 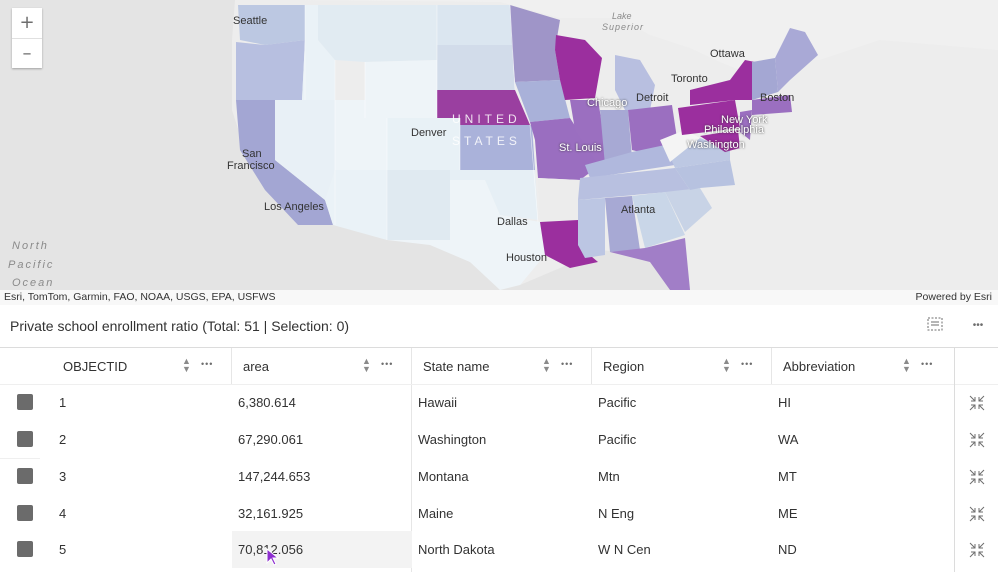 What do you see at coordinates (267, 402) in the screenshot?
I see `cell-area: 6,380.614` at bounding box center [267, 402].